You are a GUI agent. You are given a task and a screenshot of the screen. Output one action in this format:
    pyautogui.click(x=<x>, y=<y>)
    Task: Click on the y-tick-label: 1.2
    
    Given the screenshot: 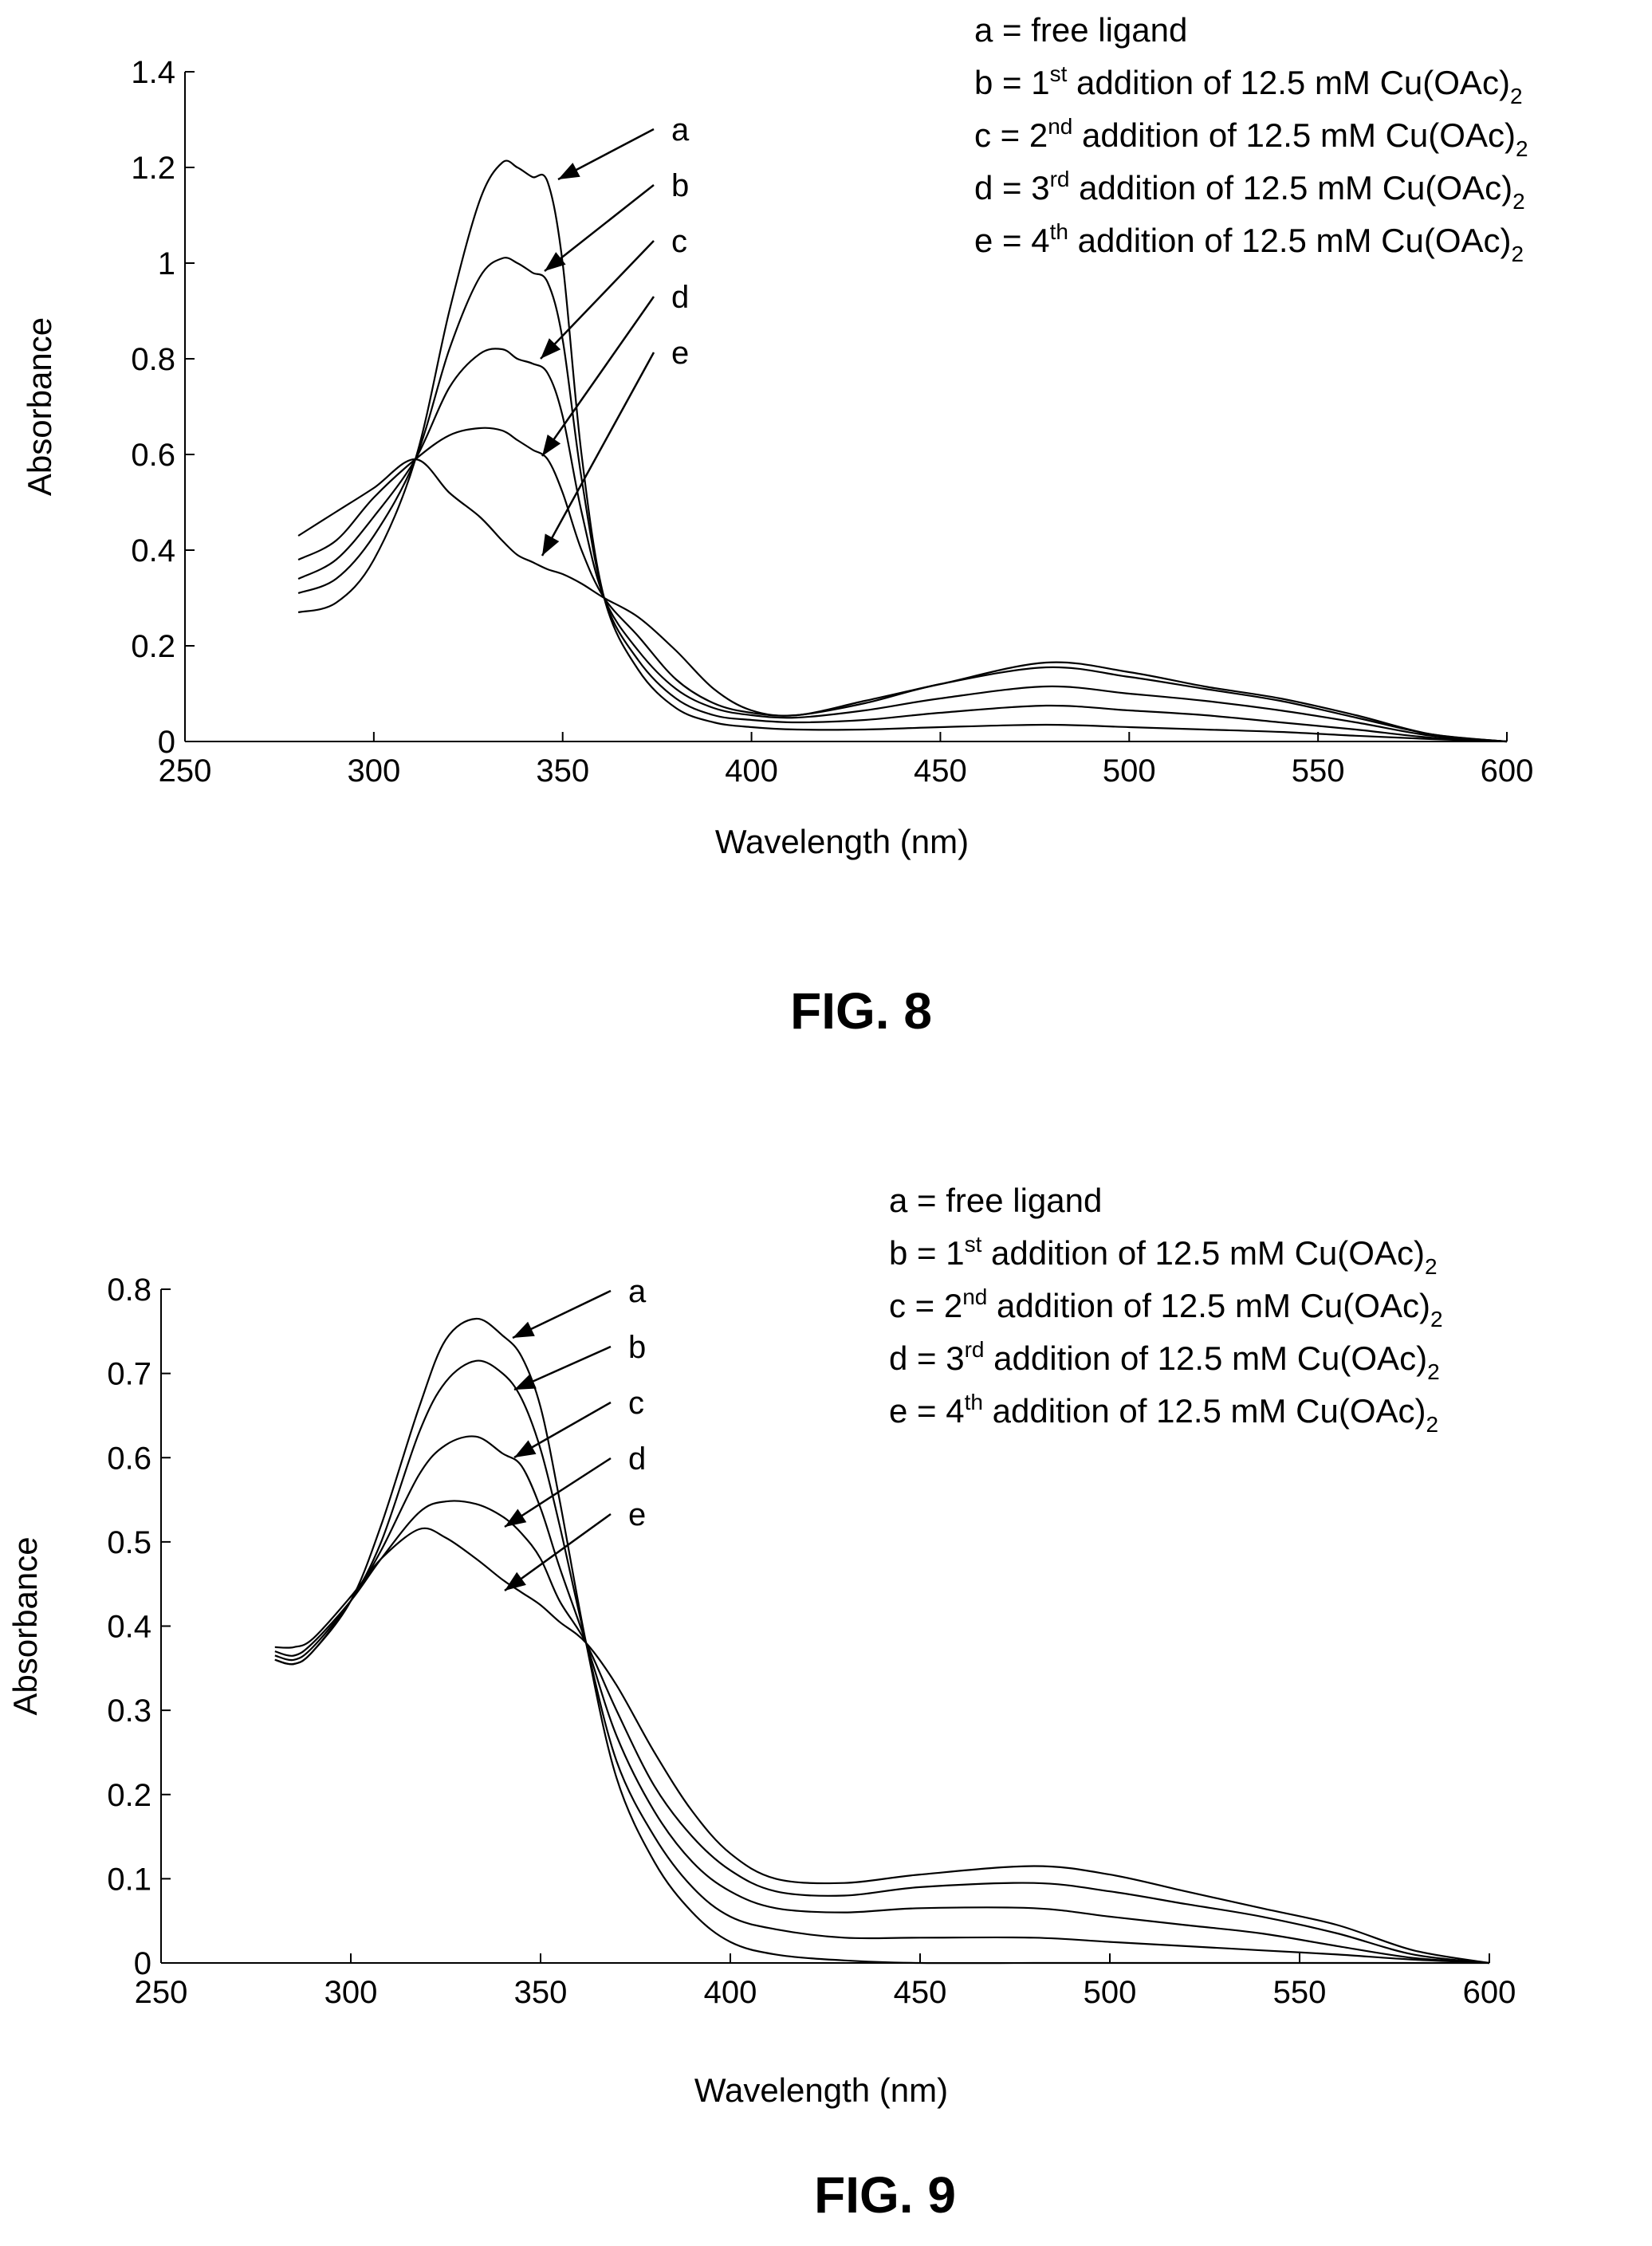 What is the action you would take?
    pyautogui.click(x=153, y=169)
    